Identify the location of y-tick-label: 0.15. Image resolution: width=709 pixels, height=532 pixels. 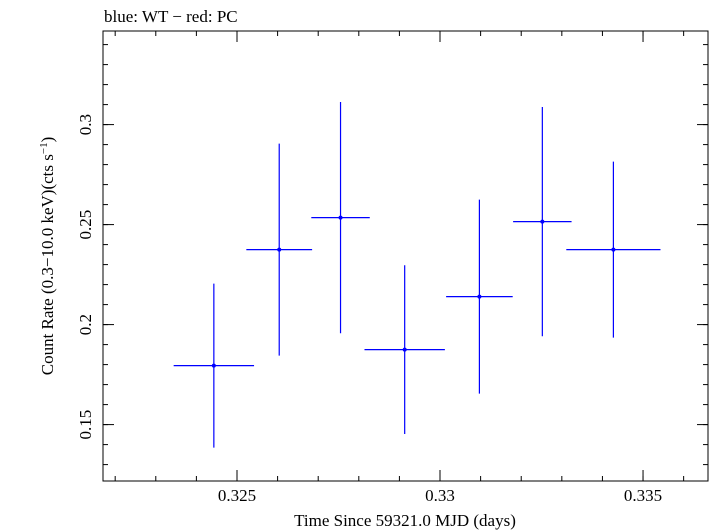
(85, 425).